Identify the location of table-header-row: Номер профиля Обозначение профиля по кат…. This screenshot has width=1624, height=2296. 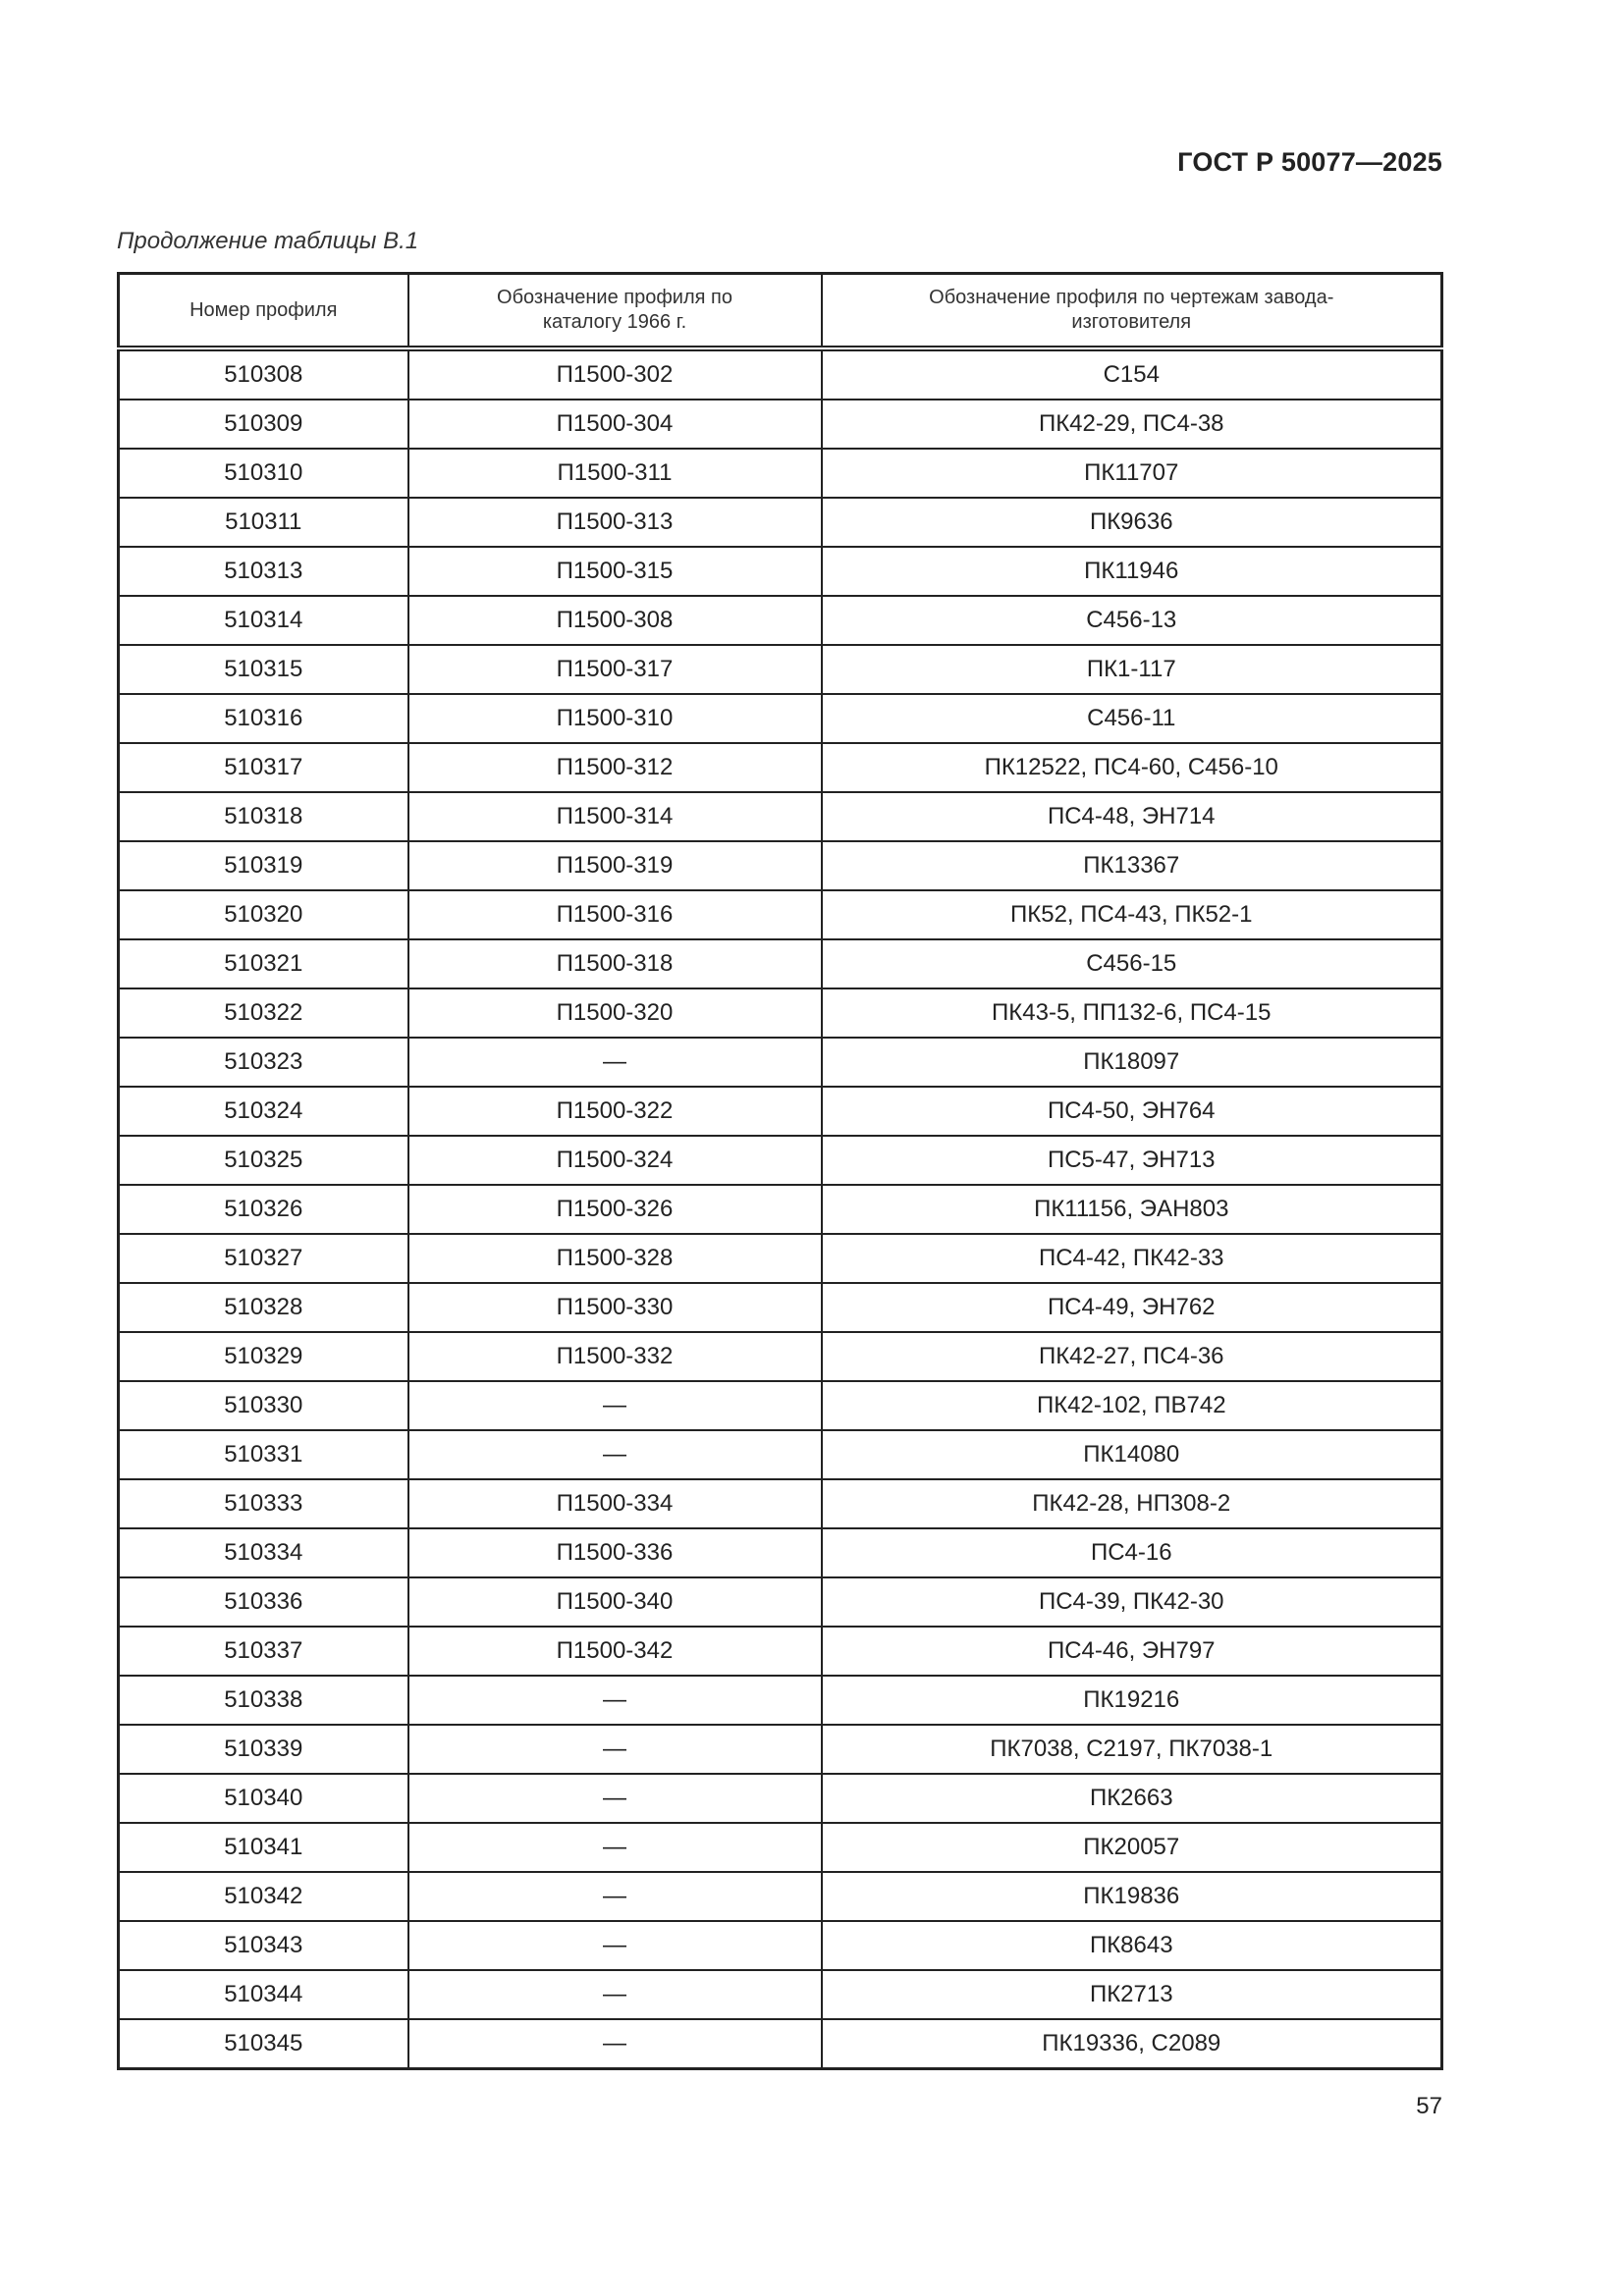
(780, 310).